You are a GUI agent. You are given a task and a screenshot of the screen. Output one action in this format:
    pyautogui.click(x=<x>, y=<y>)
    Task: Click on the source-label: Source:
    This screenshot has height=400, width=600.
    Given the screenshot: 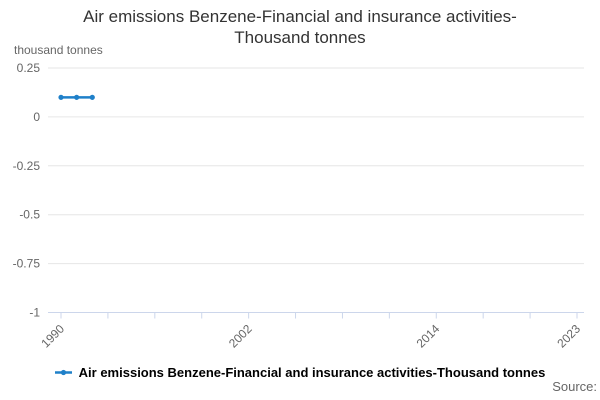 What is the action you would take?
    pyautogui.click(x=574, y=386)
    